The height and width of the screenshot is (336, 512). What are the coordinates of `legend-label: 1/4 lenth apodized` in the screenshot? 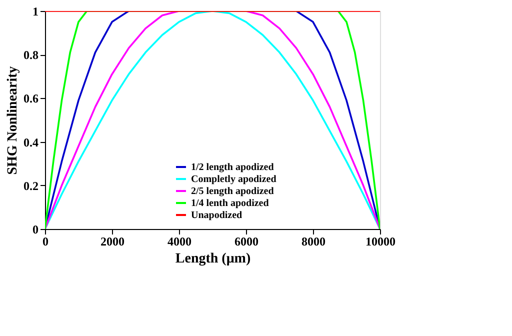 It's located at (230, 203).